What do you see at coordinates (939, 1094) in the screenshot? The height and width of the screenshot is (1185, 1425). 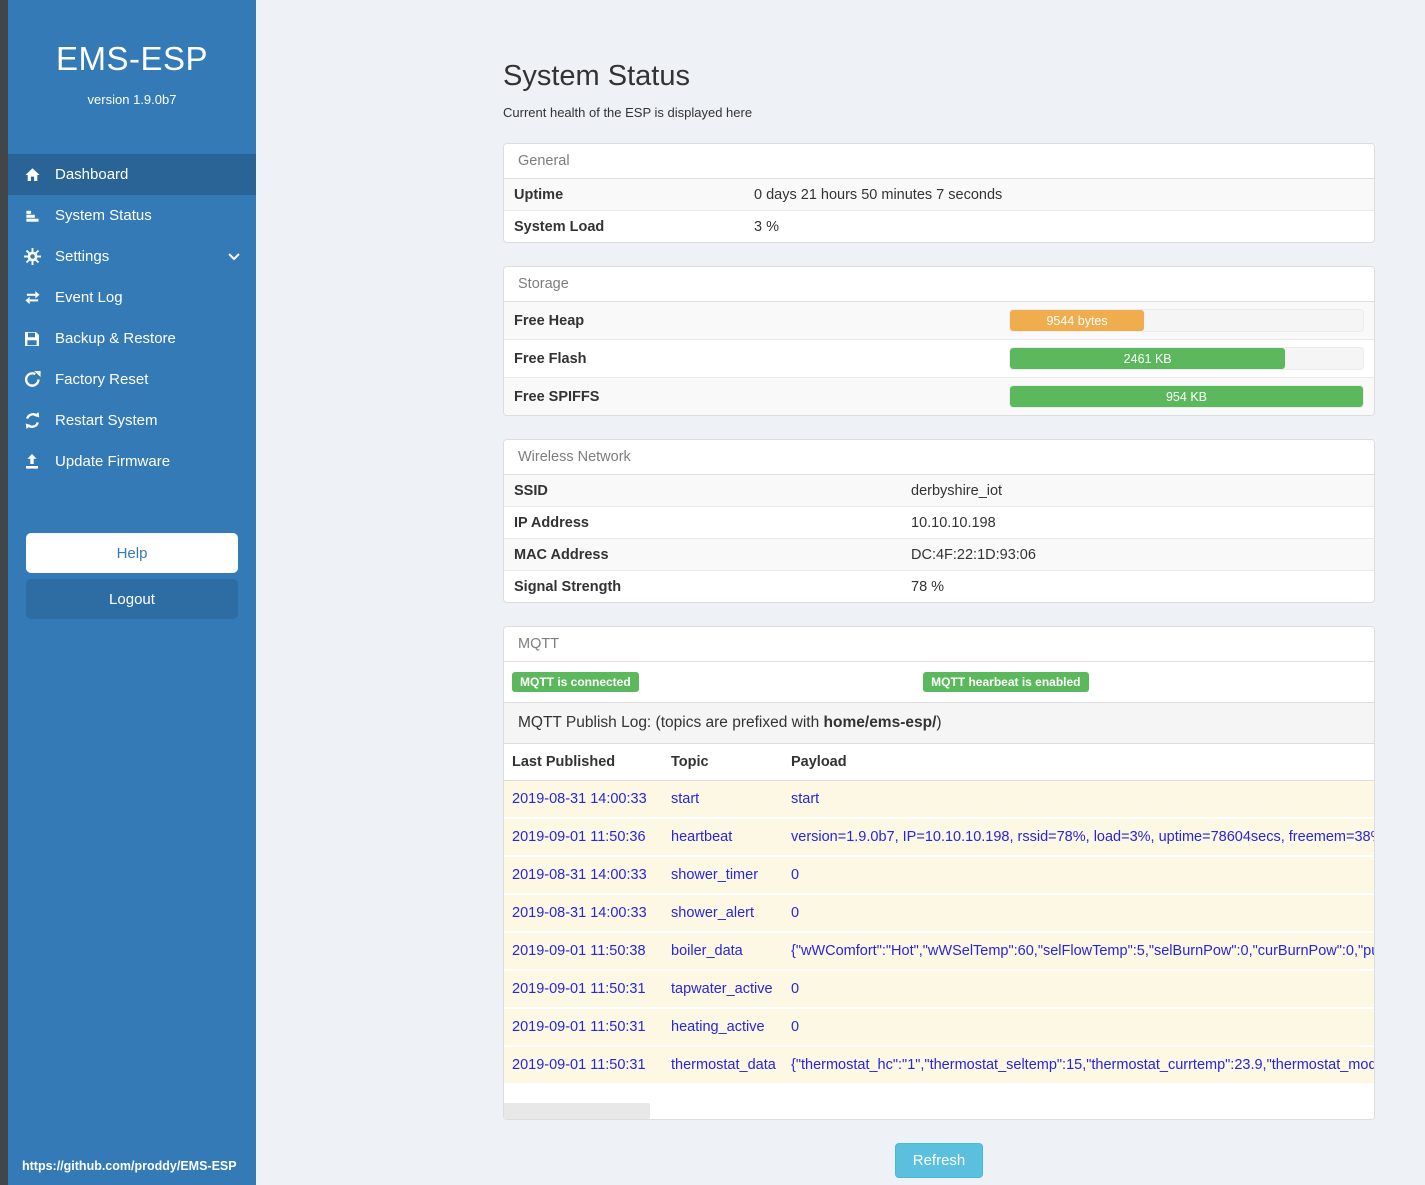 I see `table-bottom-spacer` at bounding box center [939, 1094].